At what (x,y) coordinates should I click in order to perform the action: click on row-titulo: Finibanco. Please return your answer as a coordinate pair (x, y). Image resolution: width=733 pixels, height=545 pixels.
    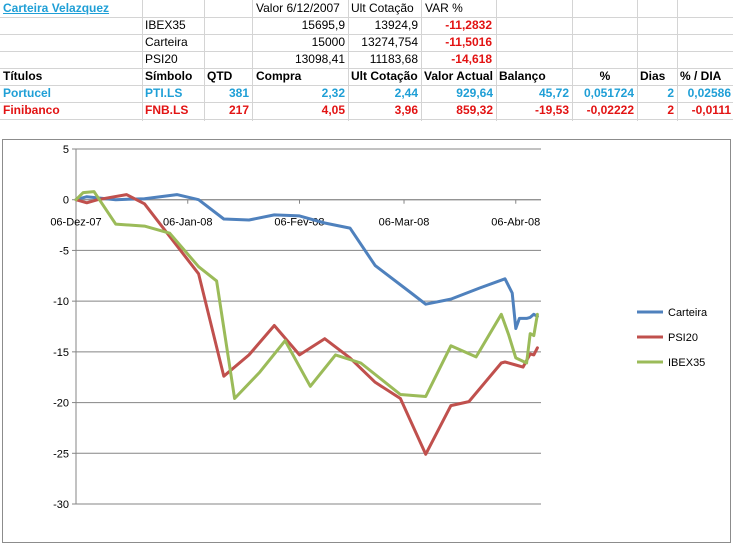
    Looking at the image, I should click on (31, 110).